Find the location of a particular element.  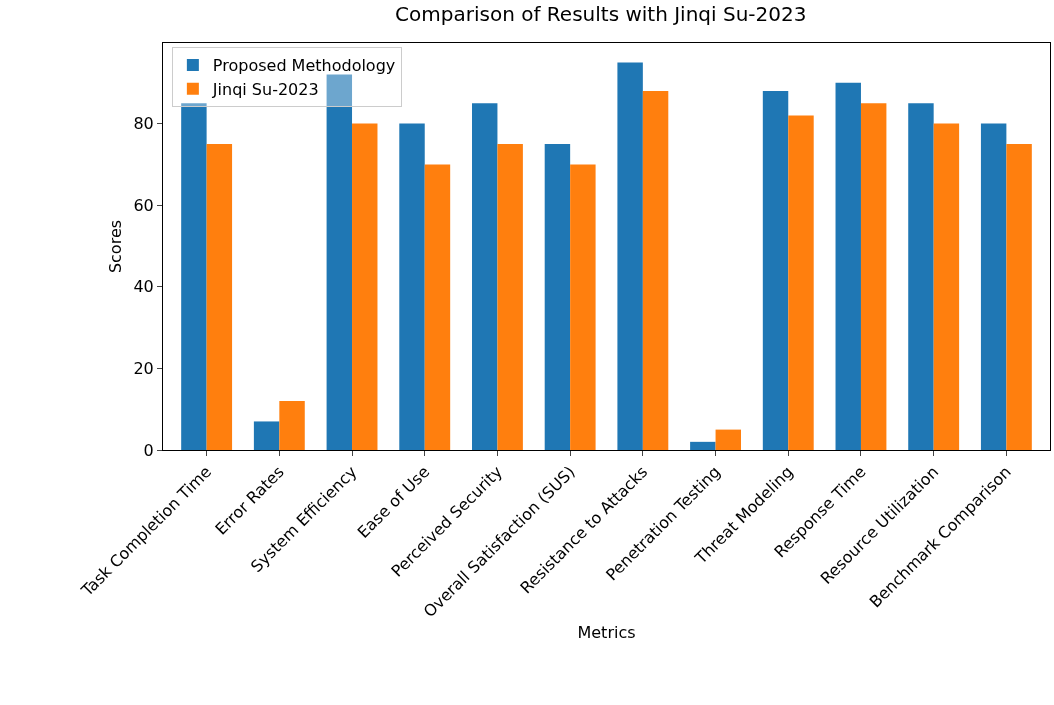

y-tick-label: 80 is located at coordinates (143, 124).